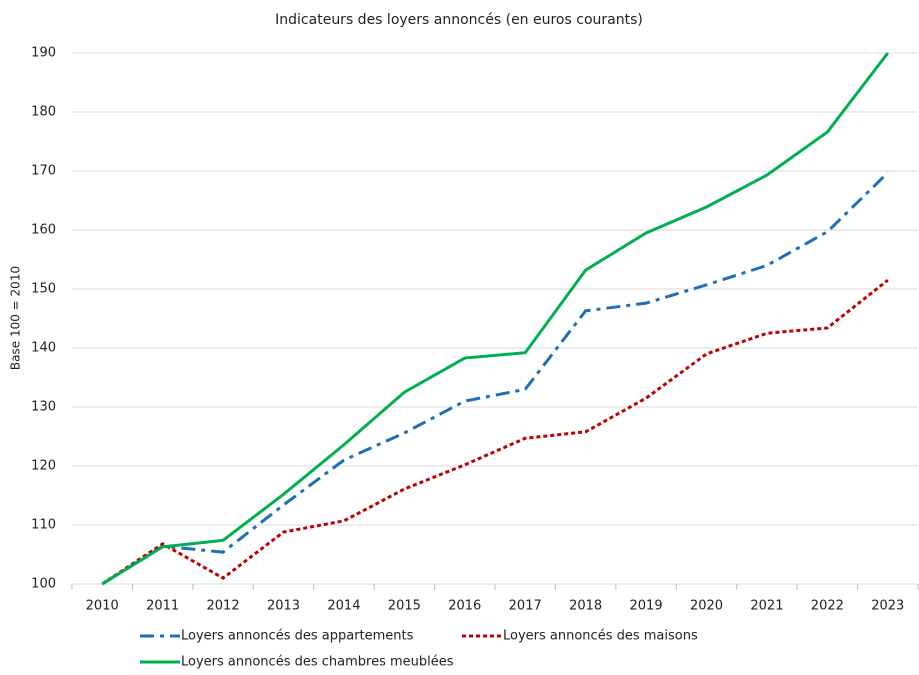 The width and height of the screenshot is (919, 675). Describe the element at coordinates (43, 112) in the screenshot. I see `y-tick-label: 180` at that location.